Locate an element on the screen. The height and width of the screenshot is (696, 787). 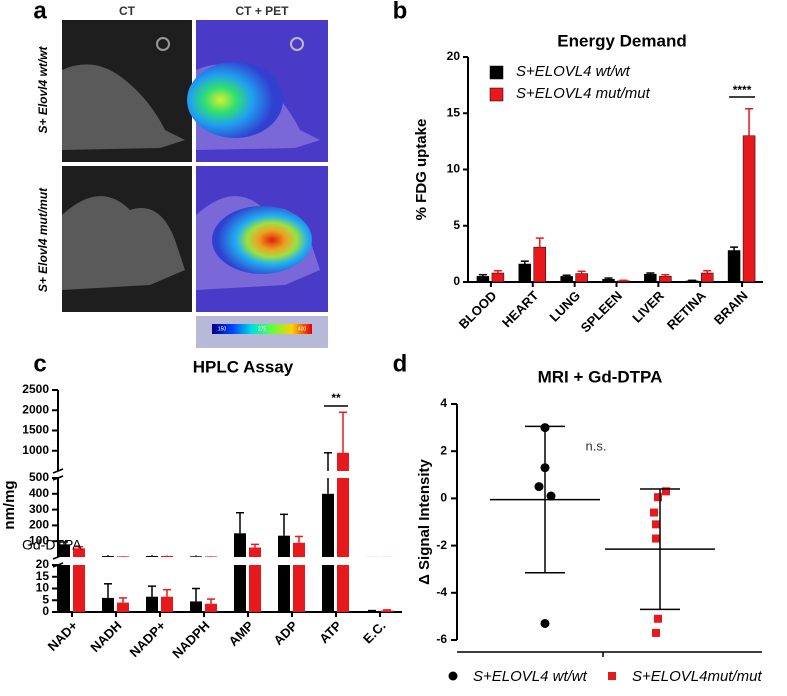
row-label: S+ Elovl4 mut/mut is located at coordinates (43, 239).